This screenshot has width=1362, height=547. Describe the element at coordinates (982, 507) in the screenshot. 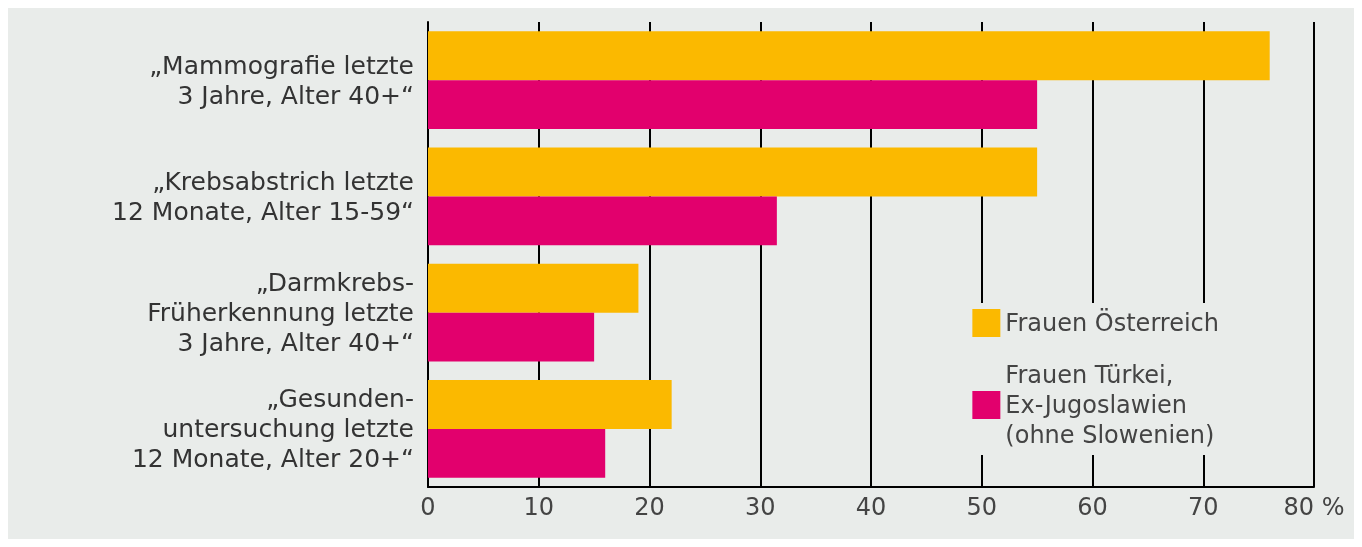

I see `x-tick-label: 50` at that location.